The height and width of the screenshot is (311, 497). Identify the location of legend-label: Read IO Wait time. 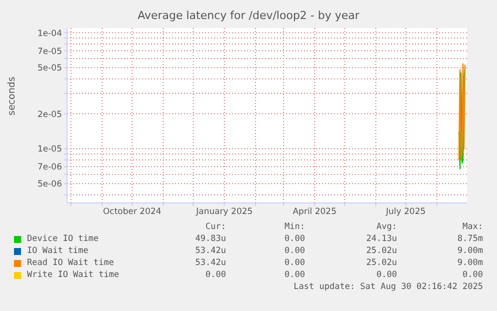
(70, 263).